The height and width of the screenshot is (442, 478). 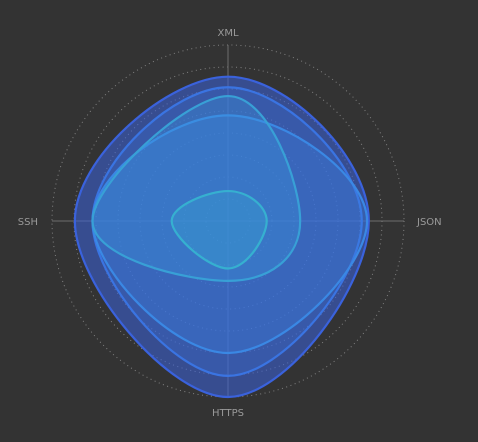 I want to click on axis-label-ssh: SSH, so click(x=28, y=222).